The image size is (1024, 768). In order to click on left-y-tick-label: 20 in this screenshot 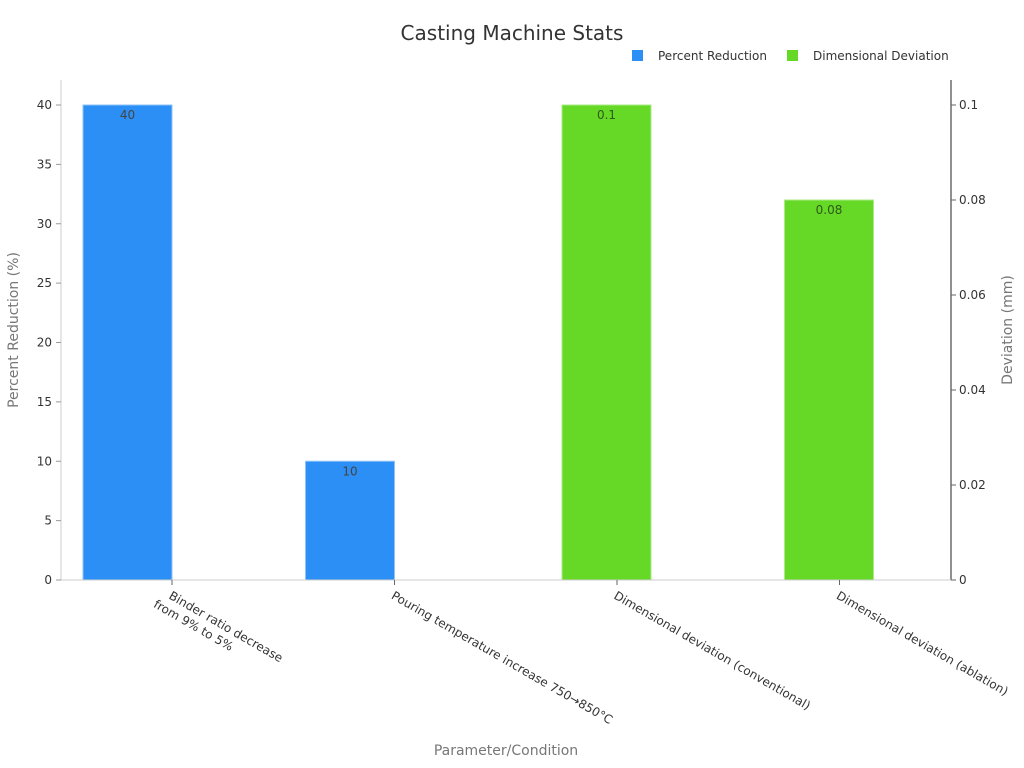, I will do `click(44, 343)`.